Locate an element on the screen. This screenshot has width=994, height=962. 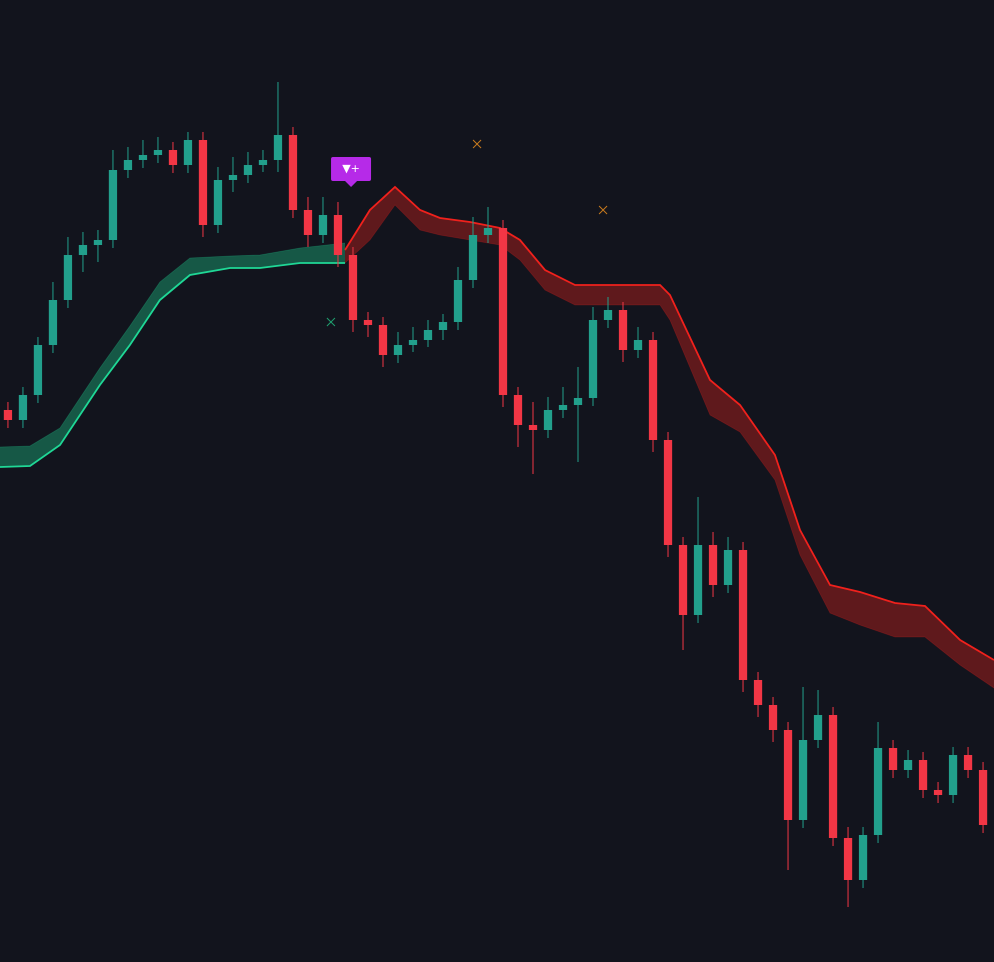
annotation-box is located at coordinates (351, 172).